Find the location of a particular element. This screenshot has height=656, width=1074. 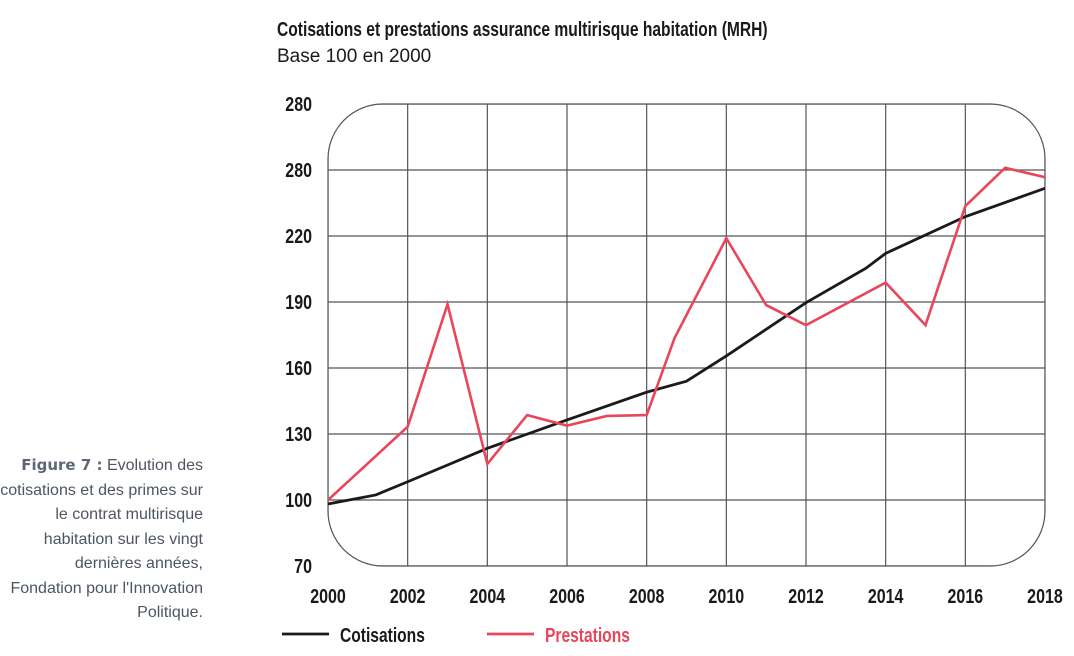

x-tick-label: 2014 is located at coordinates (886, 596).